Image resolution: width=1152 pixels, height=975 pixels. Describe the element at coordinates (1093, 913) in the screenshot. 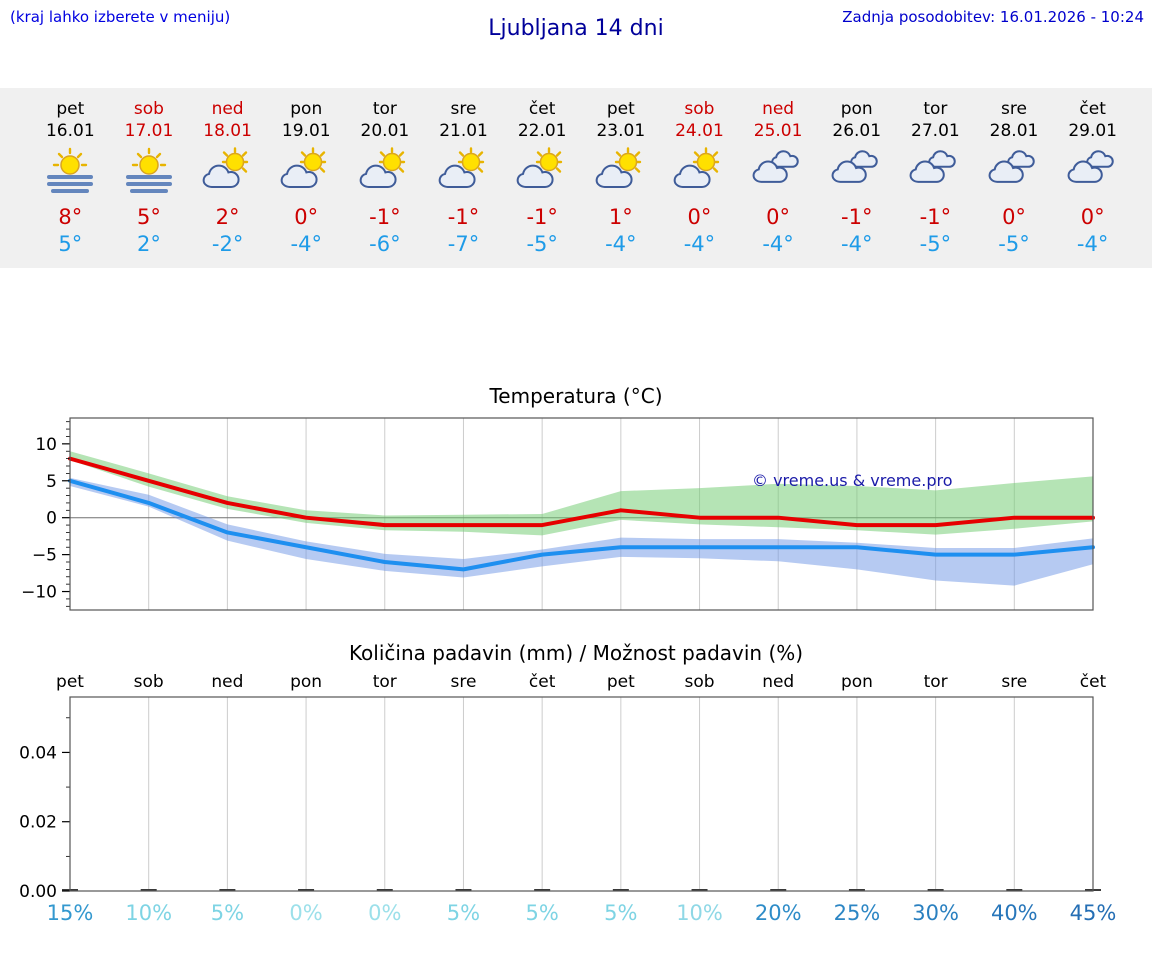

I see `precip-probability: 45%` at that location.